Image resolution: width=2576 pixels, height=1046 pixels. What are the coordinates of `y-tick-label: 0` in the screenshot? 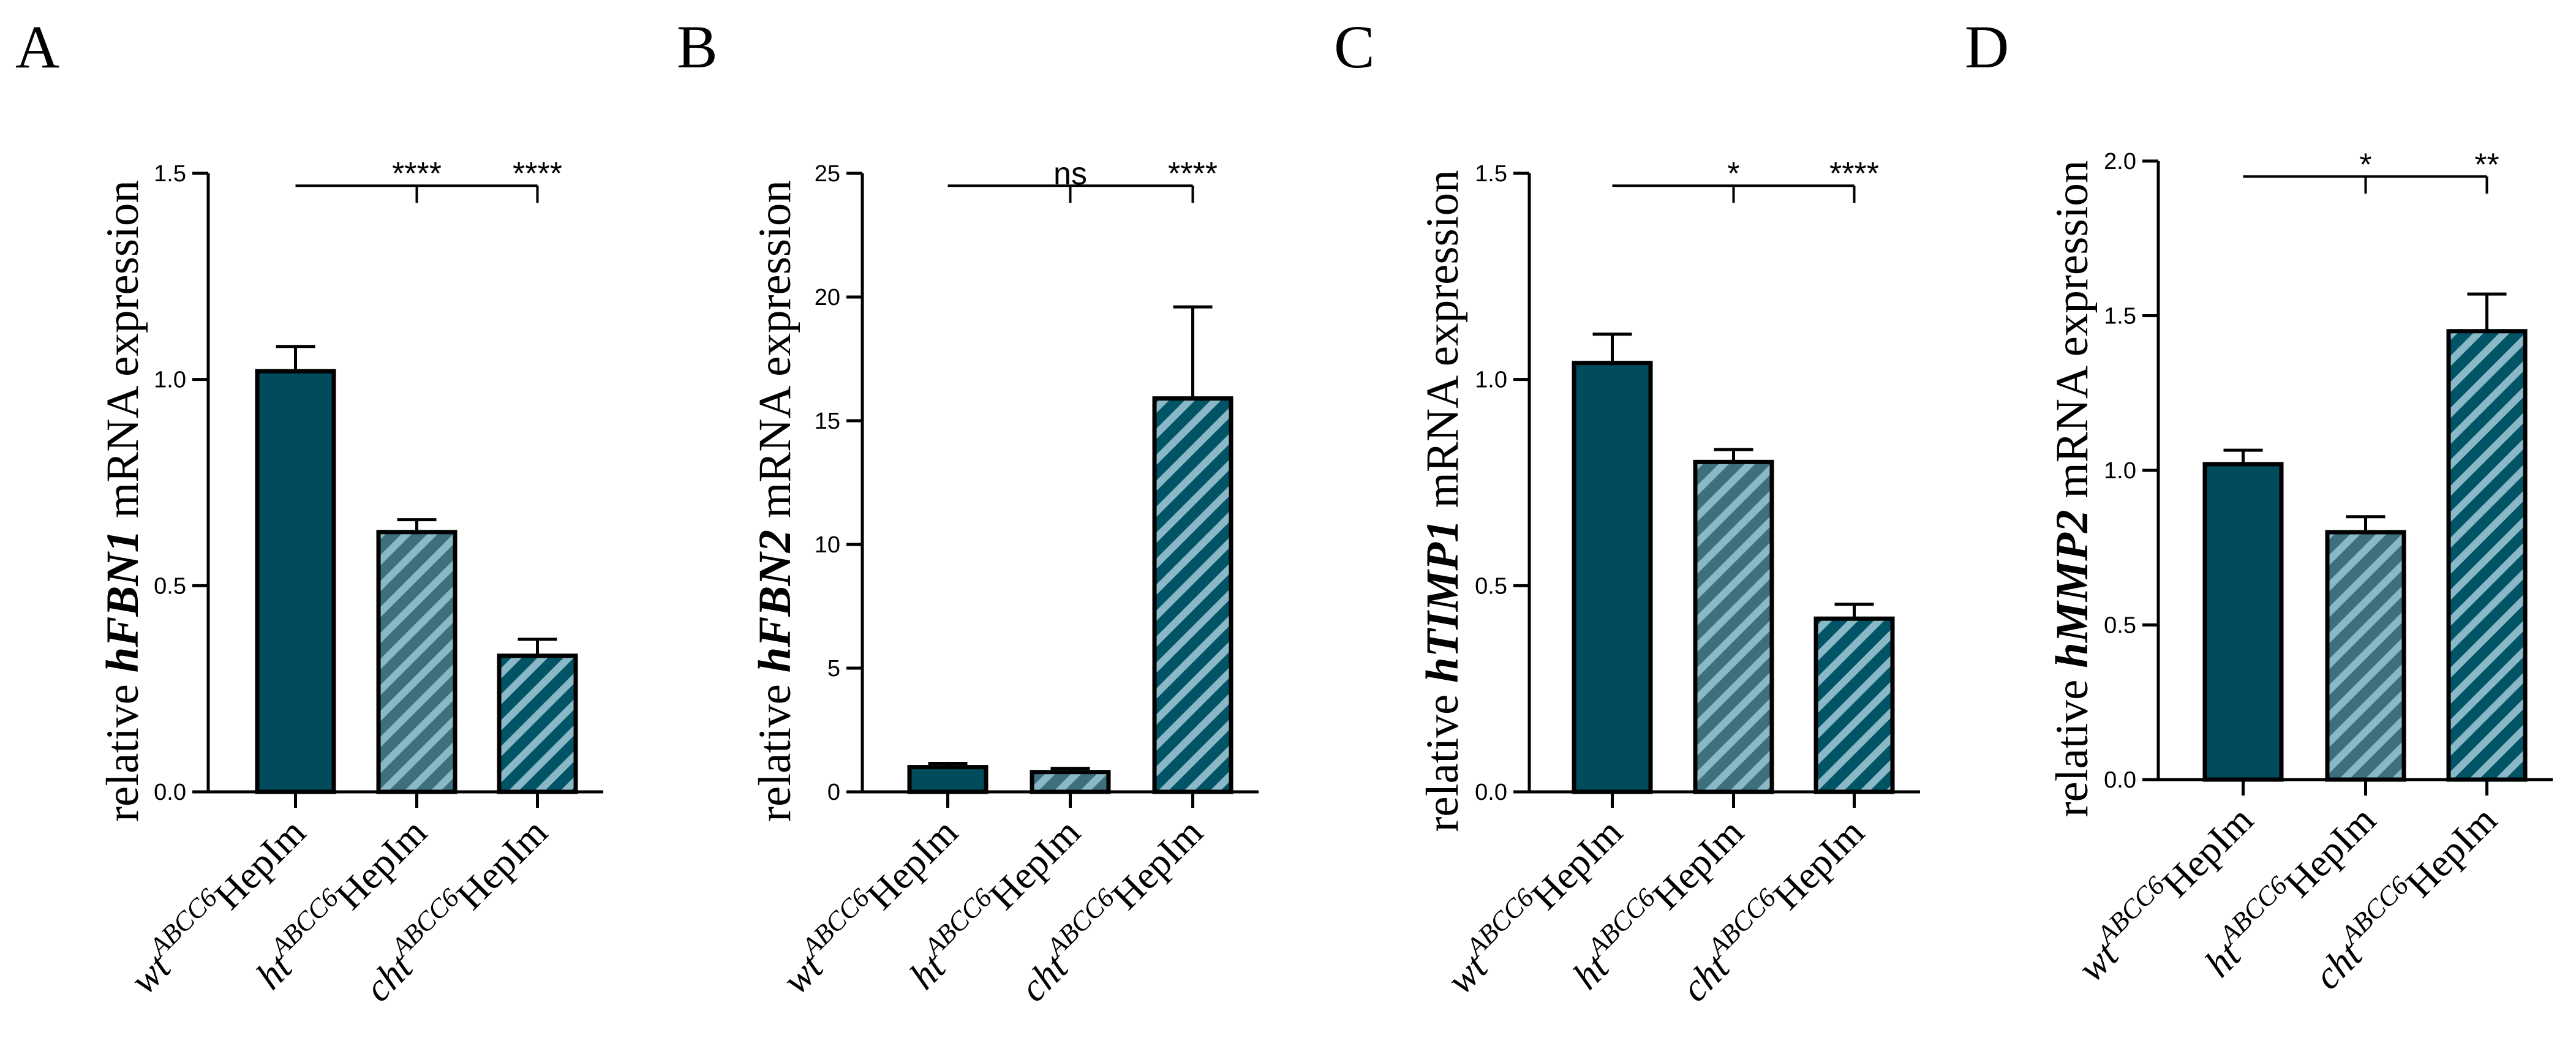 It's located at (834, 792).